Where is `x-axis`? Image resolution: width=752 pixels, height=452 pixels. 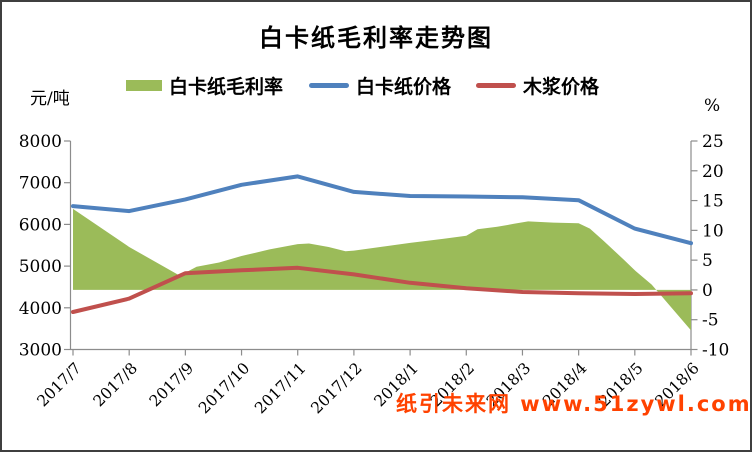
x-axis is located at coordinates (381, 352).